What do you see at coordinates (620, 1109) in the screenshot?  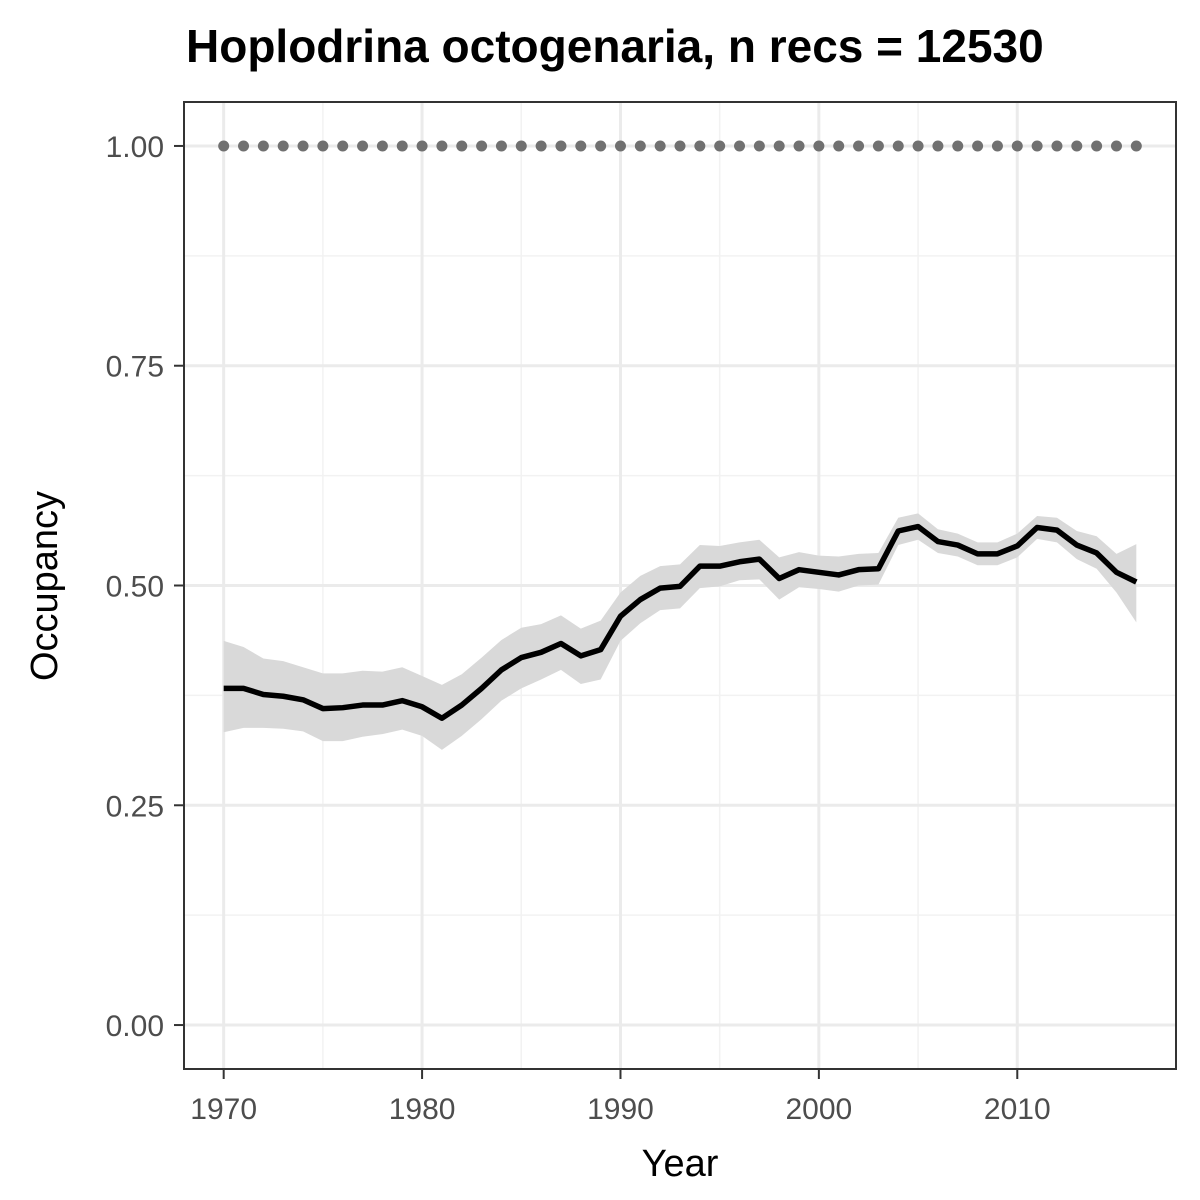 I see `x-tick-label: 1990` at bounding box center [620, 1109].